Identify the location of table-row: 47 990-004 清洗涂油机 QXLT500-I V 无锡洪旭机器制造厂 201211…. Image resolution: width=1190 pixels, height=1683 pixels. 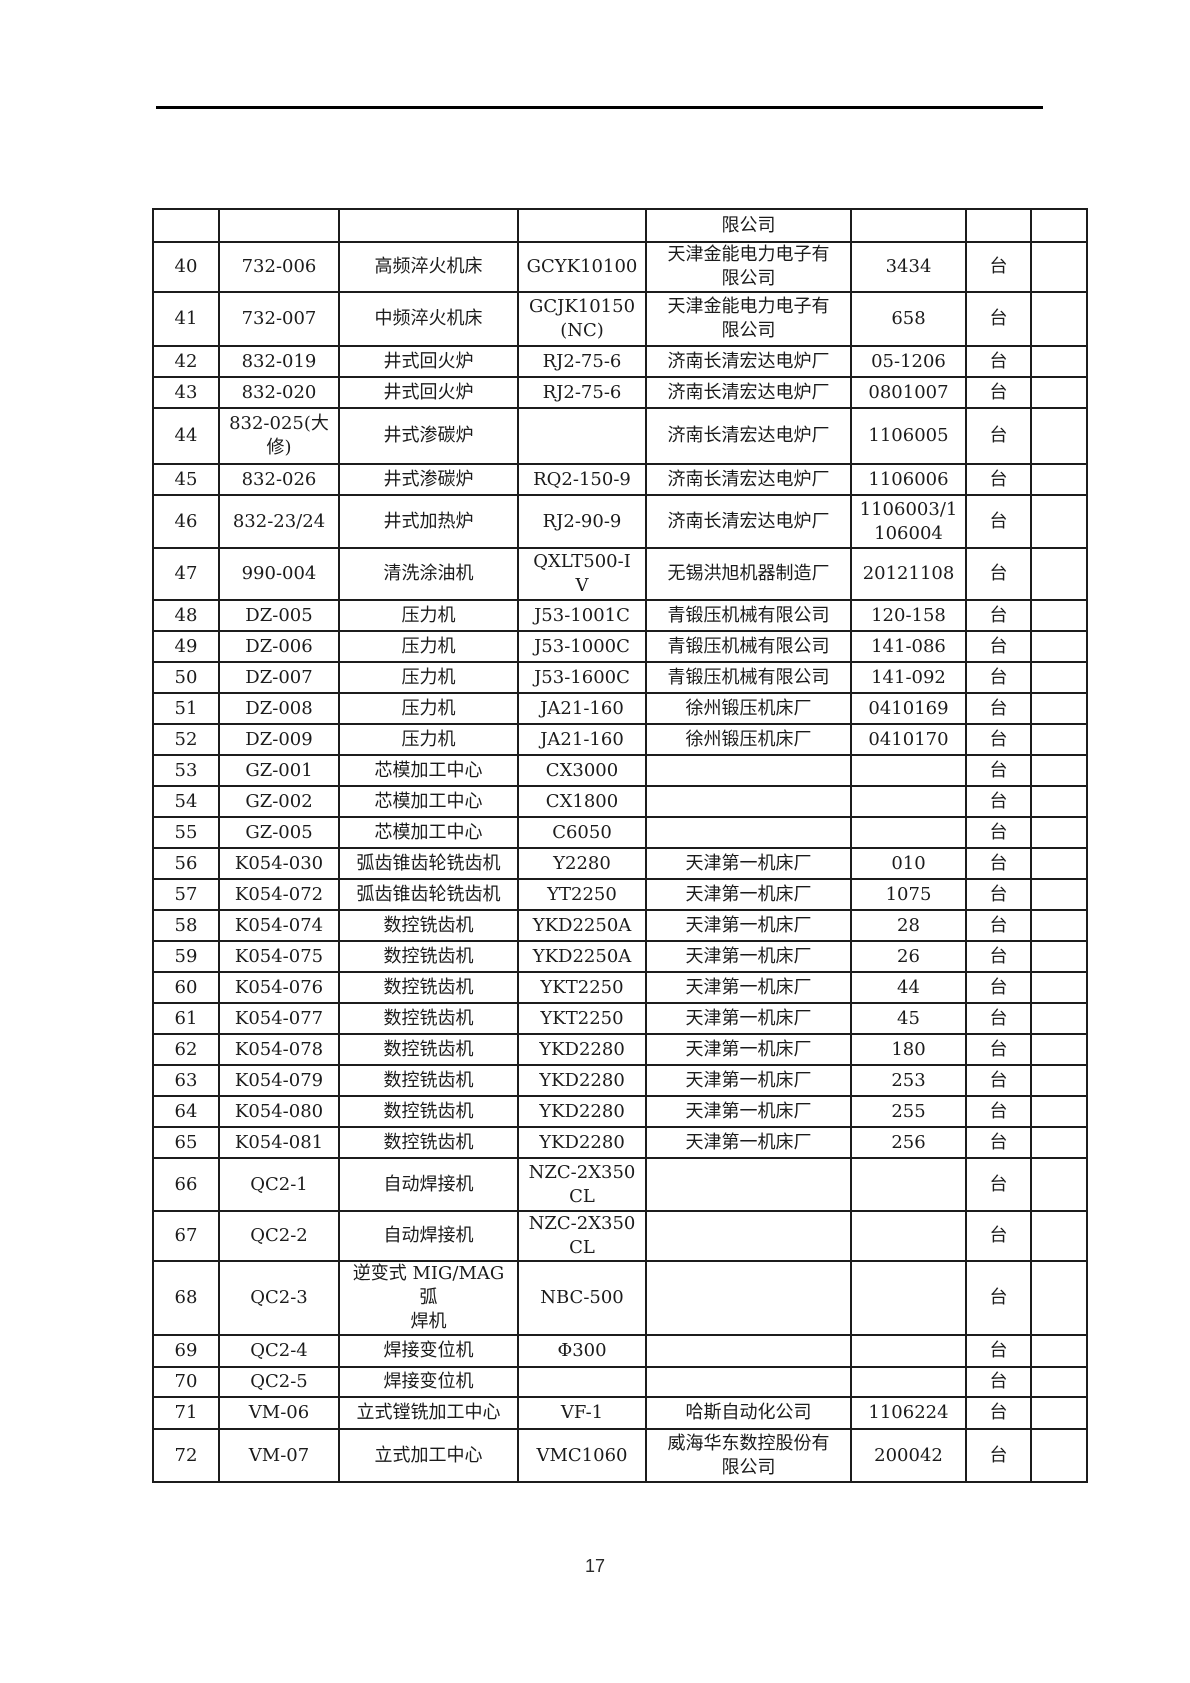
(620, 574).